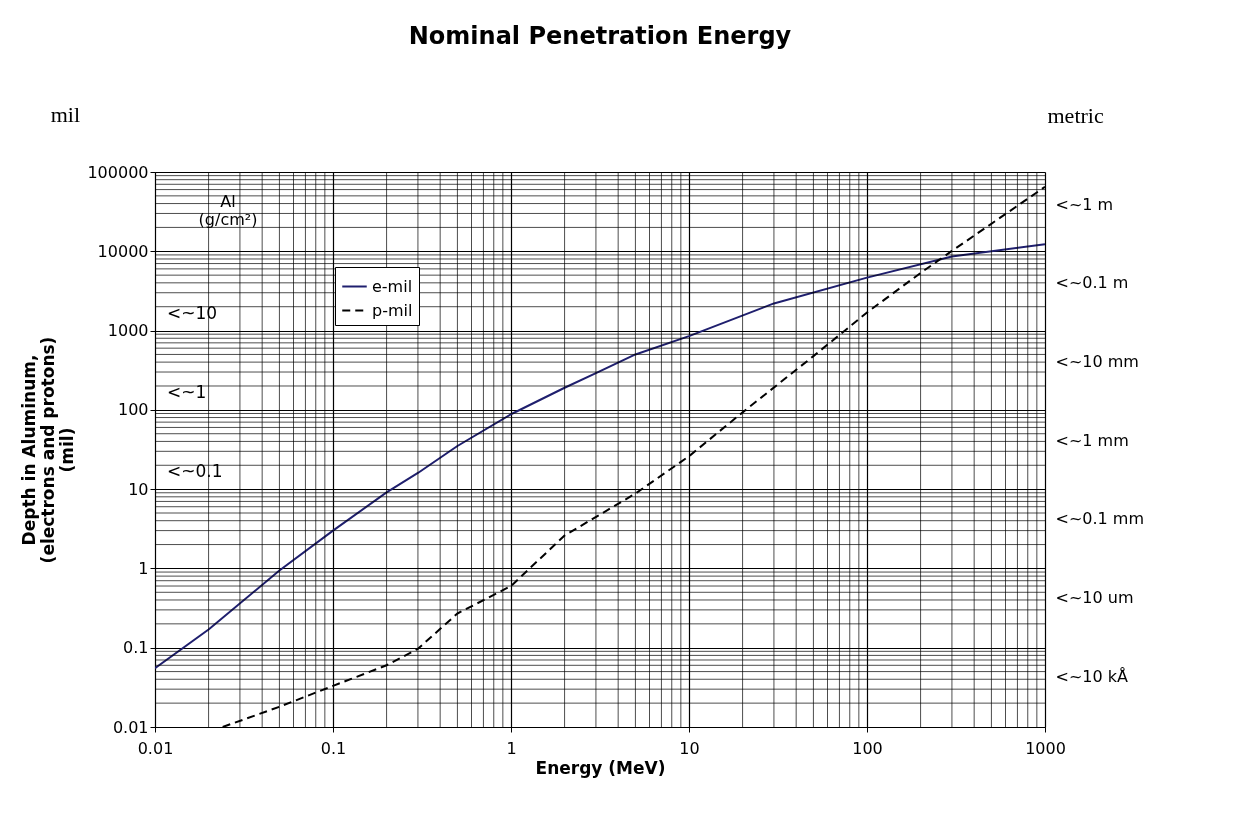 This screenshot has width=1243, height=828. What do you see at coordinates (1075, 115) in the screenshot?
I see `y2-axis-title: metric` at bounding box center [1075, 115].